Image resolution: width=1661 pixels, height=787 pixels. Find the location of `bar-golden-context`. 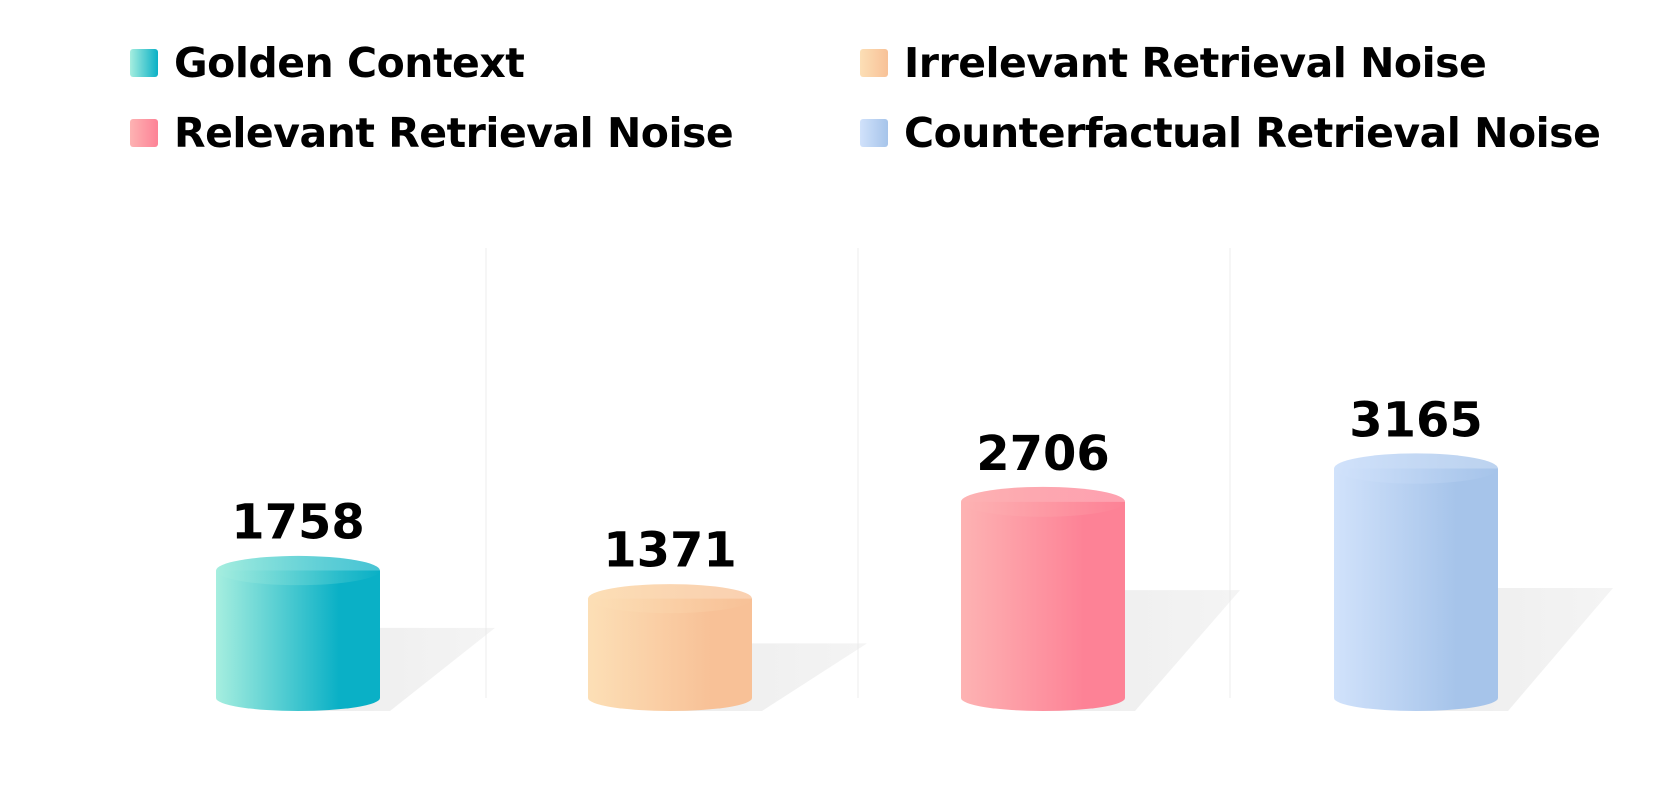

bar-golden-context is located at coordinates (298, 633).